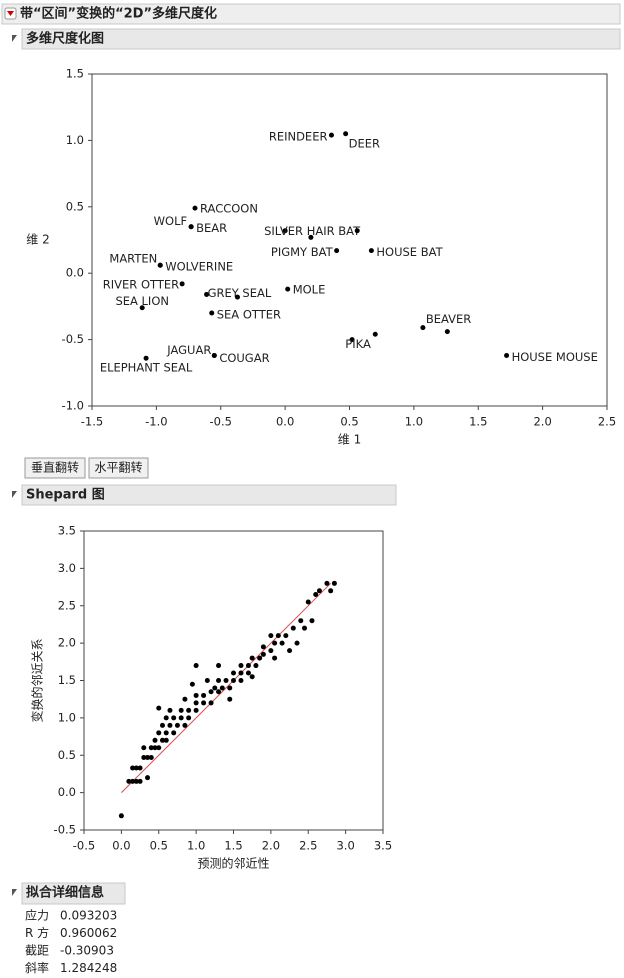 The image size is (624, 978). Describe the element at coordinates (159, 846) in the screenshot. I see `x-tick-label: 0.5` at that location.